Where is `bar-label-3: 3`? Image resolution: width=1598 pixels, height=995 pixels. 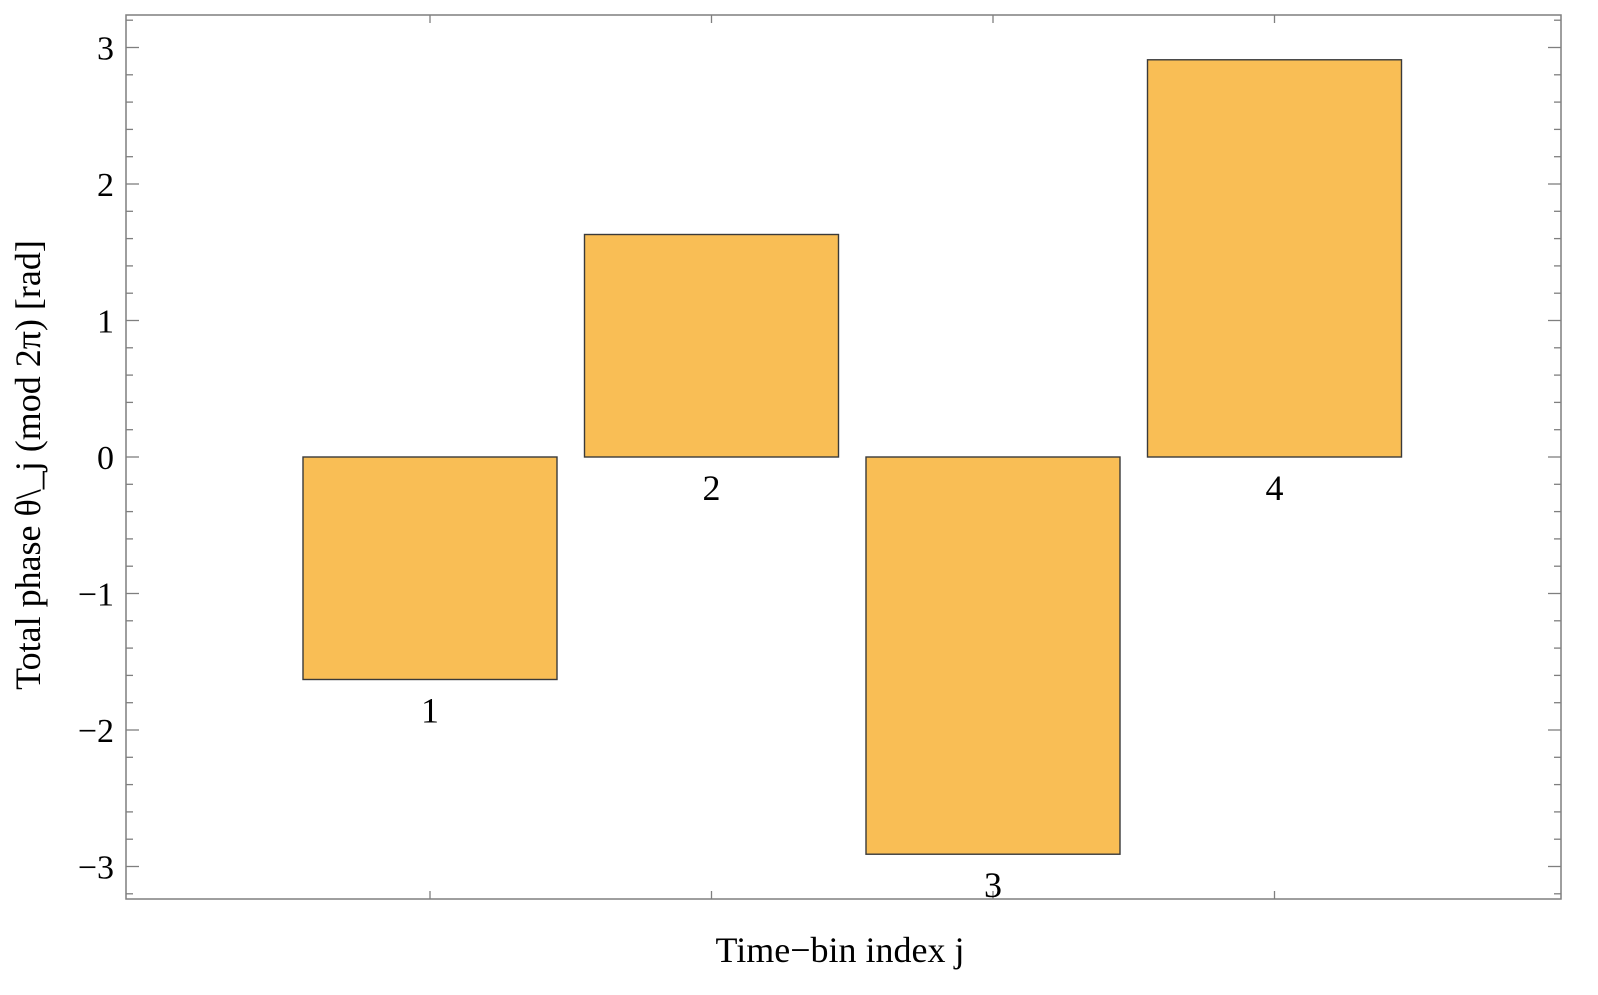
bar-label-3: 3 is located at coordinates (993, 885).